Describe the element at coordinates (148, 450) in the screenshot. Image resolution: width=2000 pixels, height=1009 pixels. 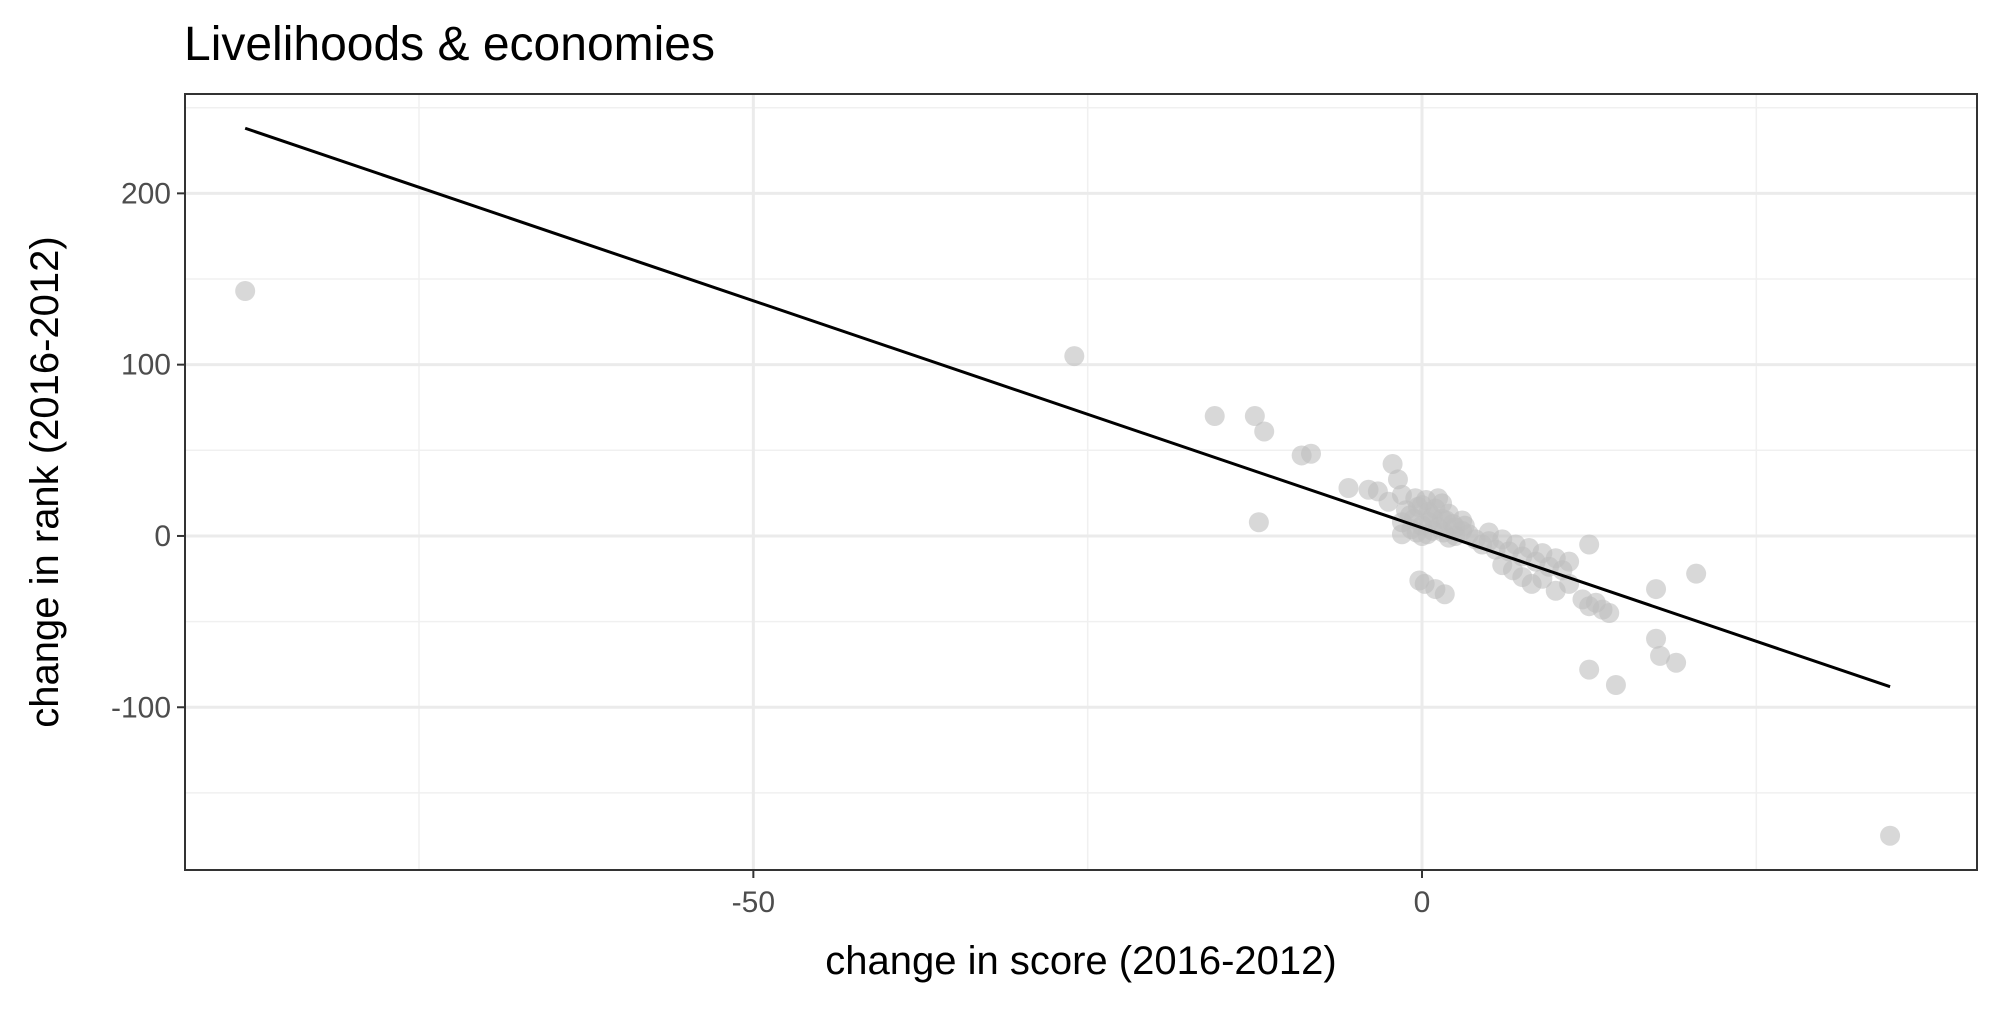
I see `y-axis: -100 0 100 200` at that location.